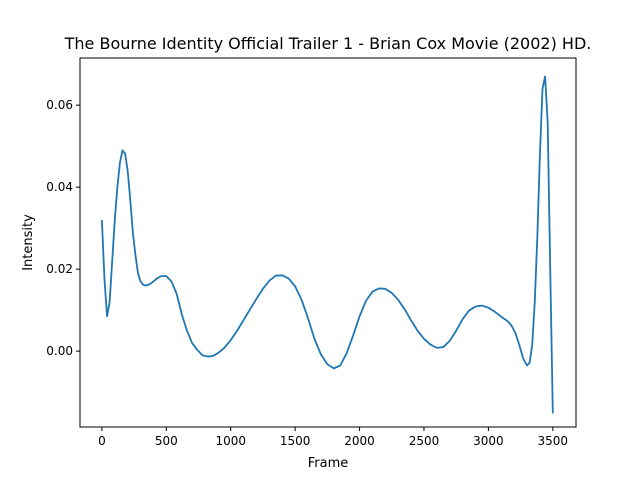 This screenshot has width=640, height=480. What do you see at coordinates (63, 228) in the screenshot?
I see `y-axis: 0.00 0.02 0.04 0.06` at bounding box center [63, 228].